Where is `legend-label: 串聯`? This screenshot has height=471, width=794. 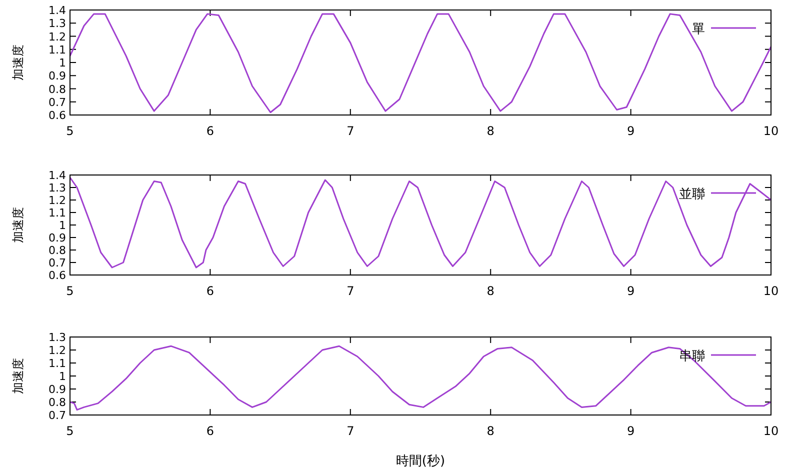
legend-label: 串聯 is located at coordinates (692, 356).